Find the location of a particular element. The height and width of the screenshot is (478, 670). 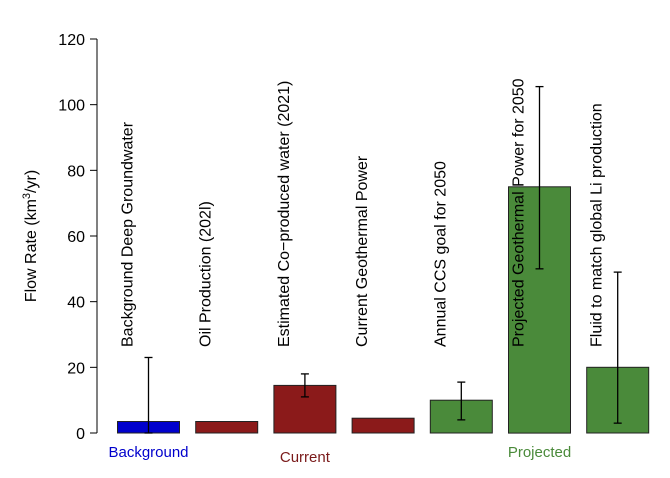

group-label: Projected is located at coordinates (539, 452).